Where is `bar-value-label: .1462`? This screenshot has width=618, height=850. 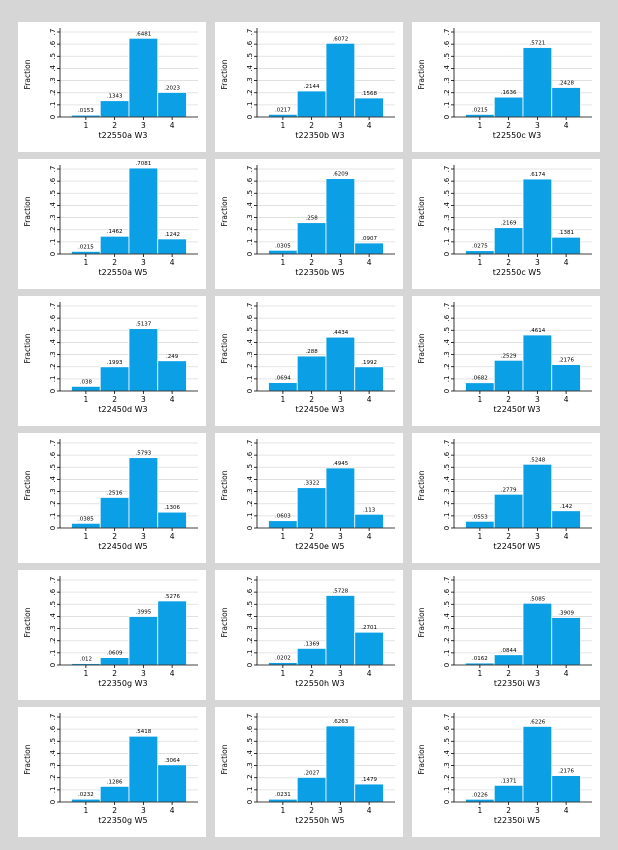 bar-value-label: .1462 is located at coordinates (115, 232).